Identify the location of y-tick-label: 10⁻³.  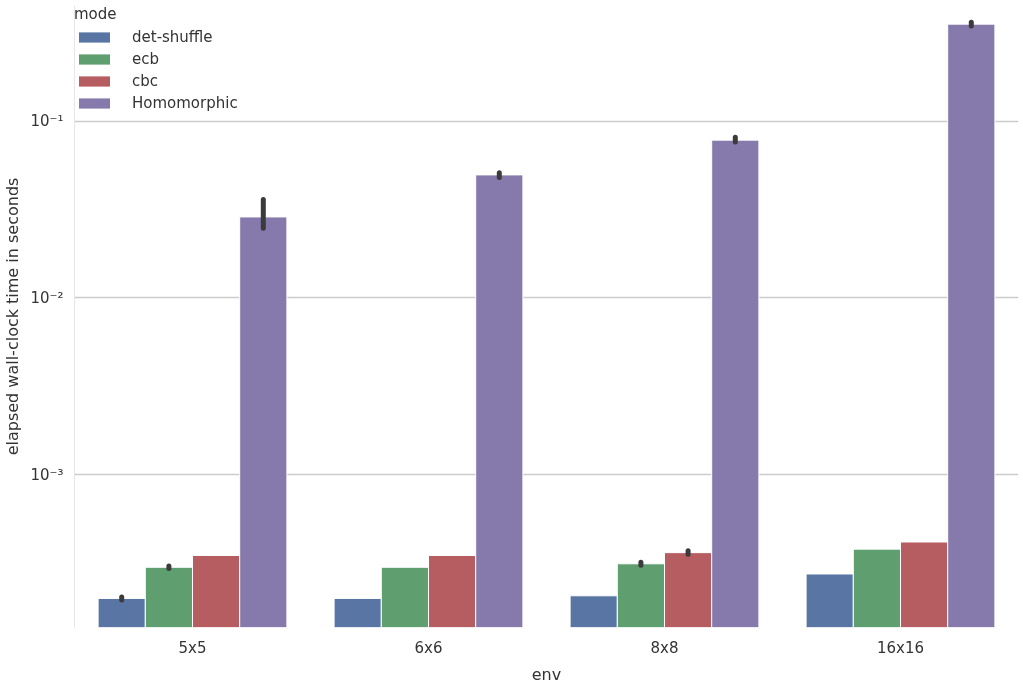
(47, 474).